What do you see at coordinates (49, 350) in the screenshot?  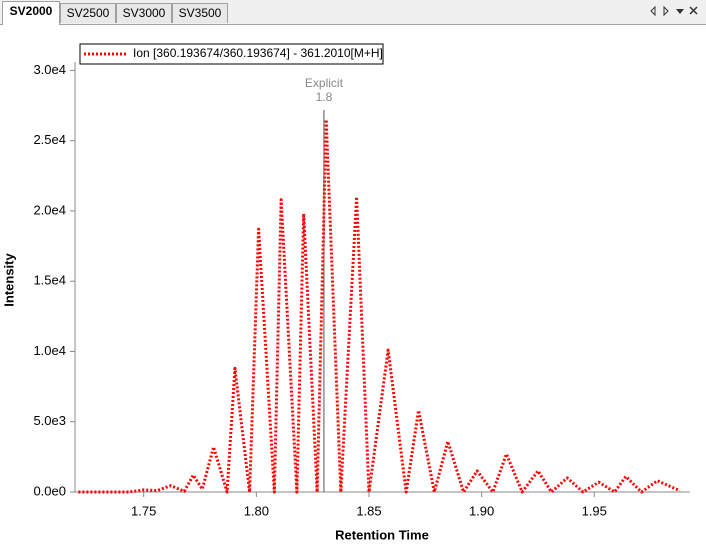 I see `y-tick-label: 1.0e4` at bounding box center [49, 350].